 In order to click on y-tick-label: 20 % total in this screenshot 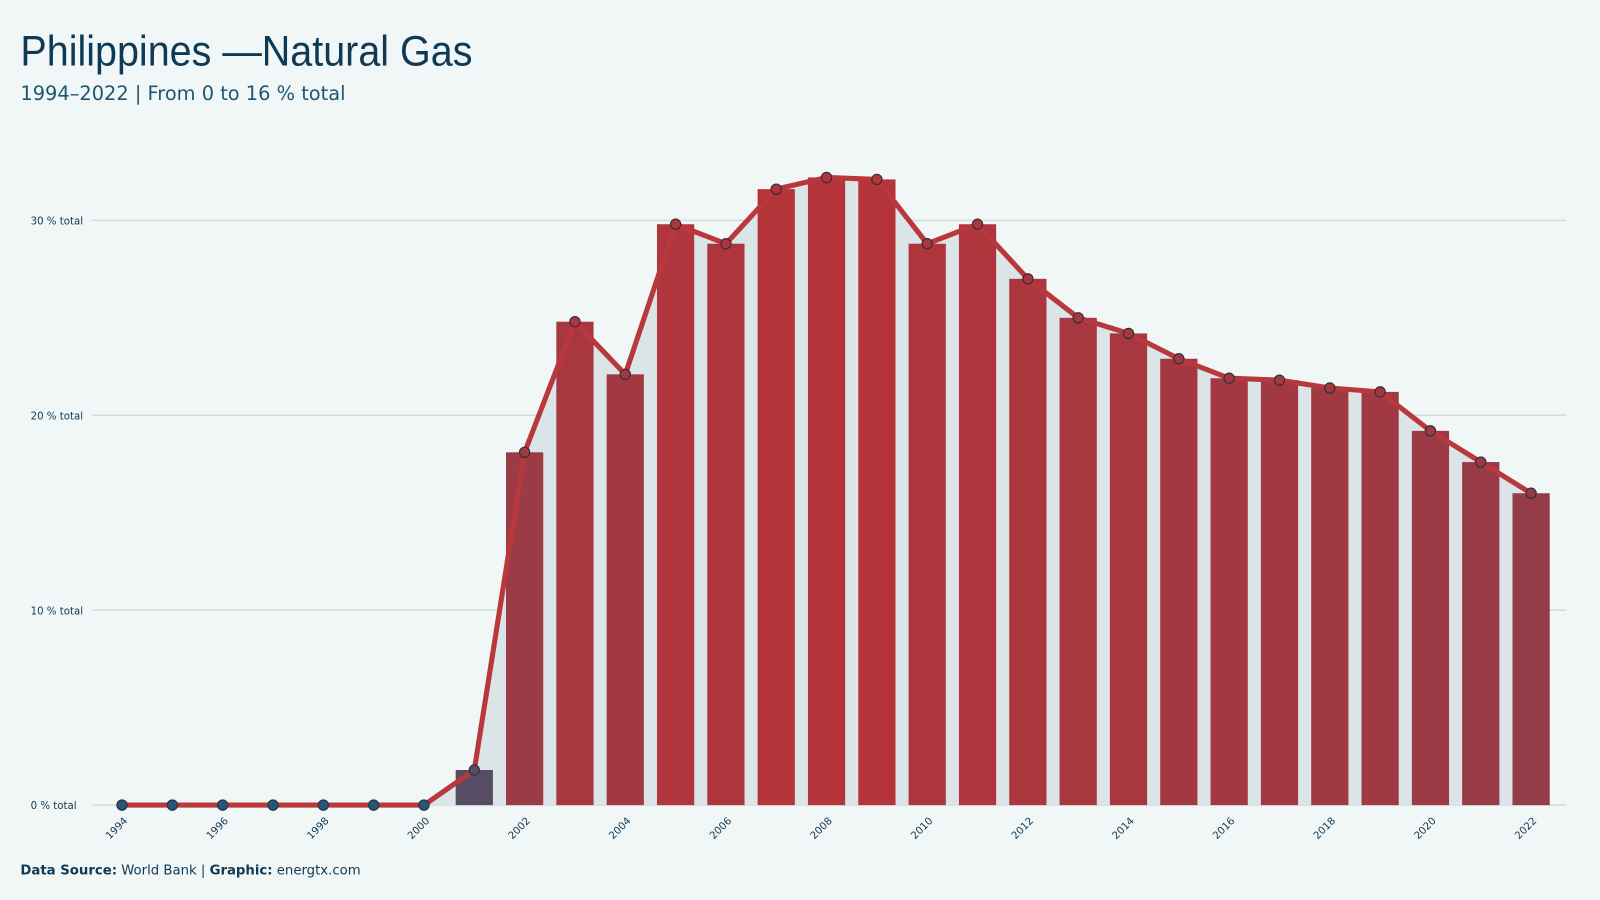, I will do `click(57, 416)`.